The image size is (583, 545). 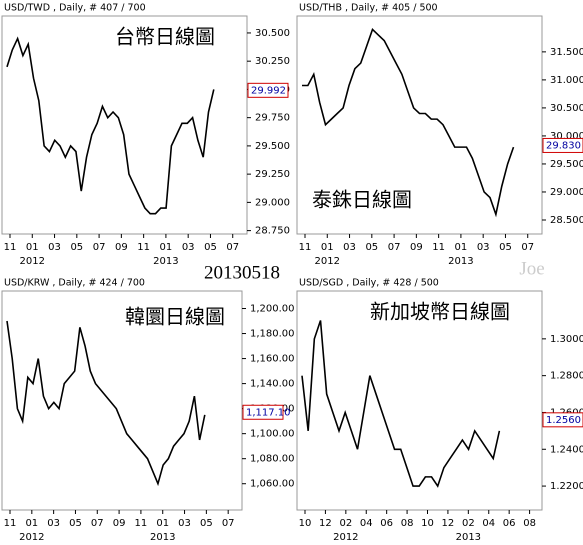 I want to click on y-tick-label: 1,060.00, so click(x=272, y=484).